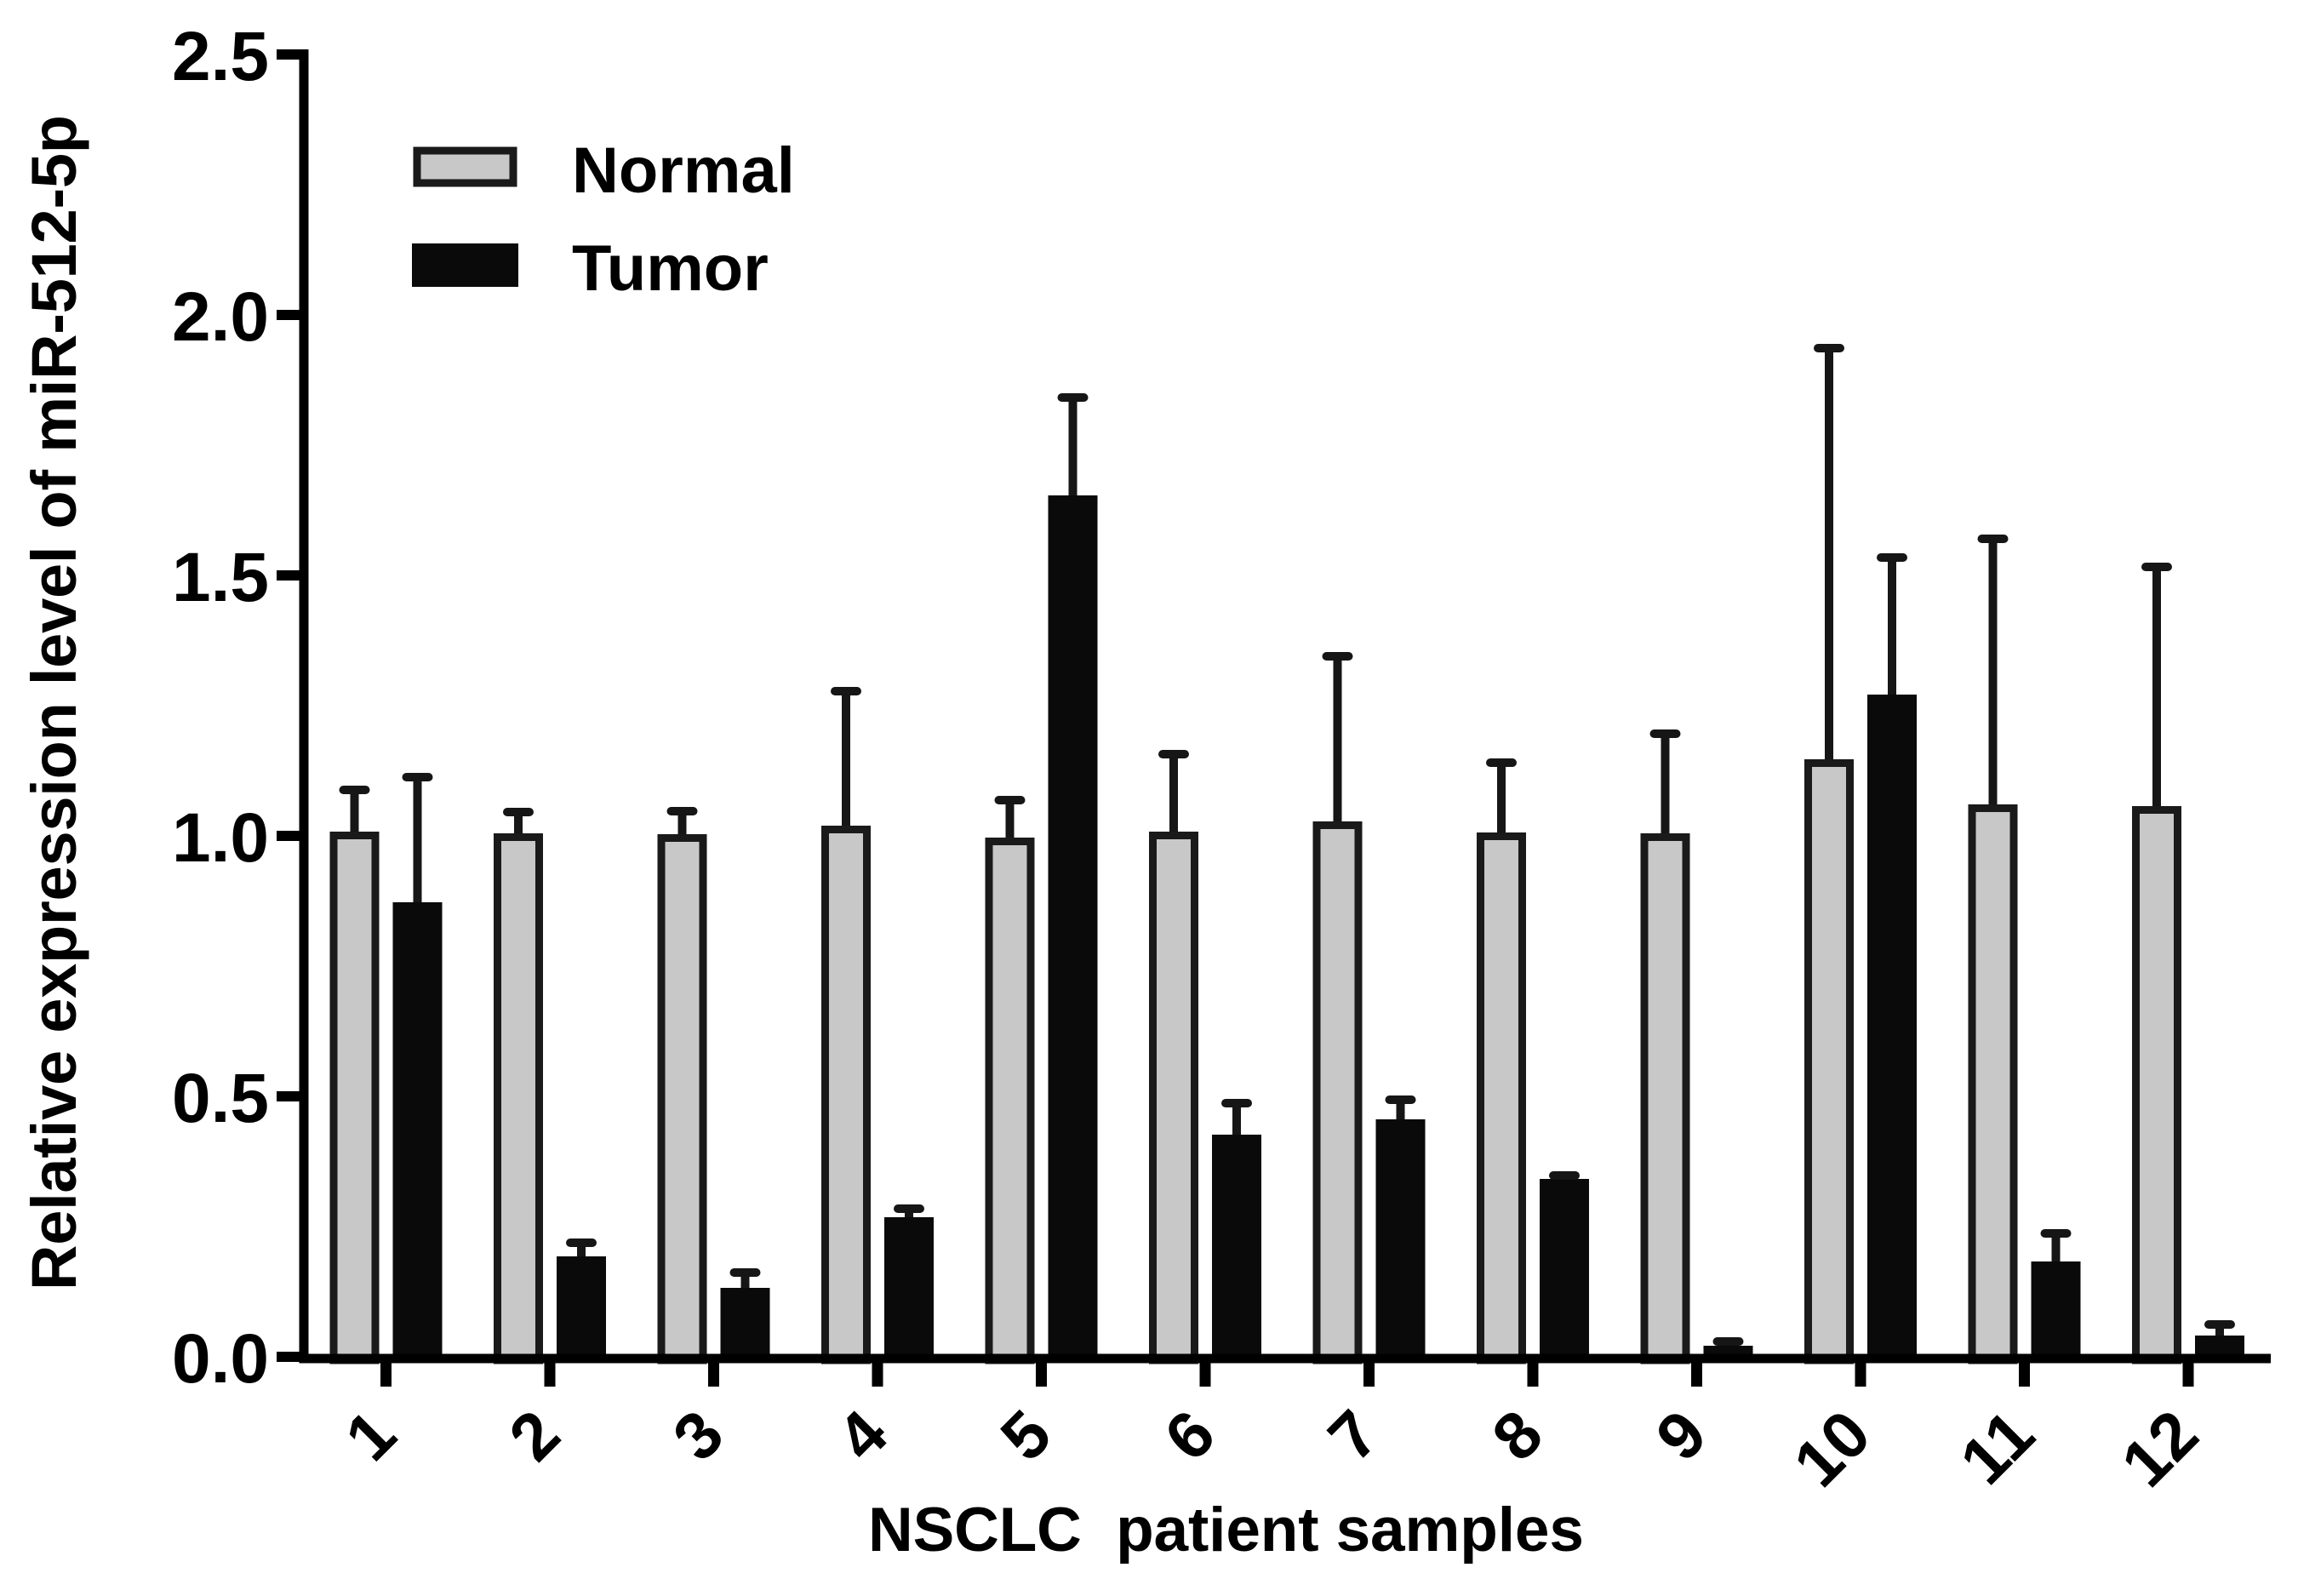 This screenshot has height=1596, width=2298. I want to click on svg-text: 2.0, so click(221, 317).